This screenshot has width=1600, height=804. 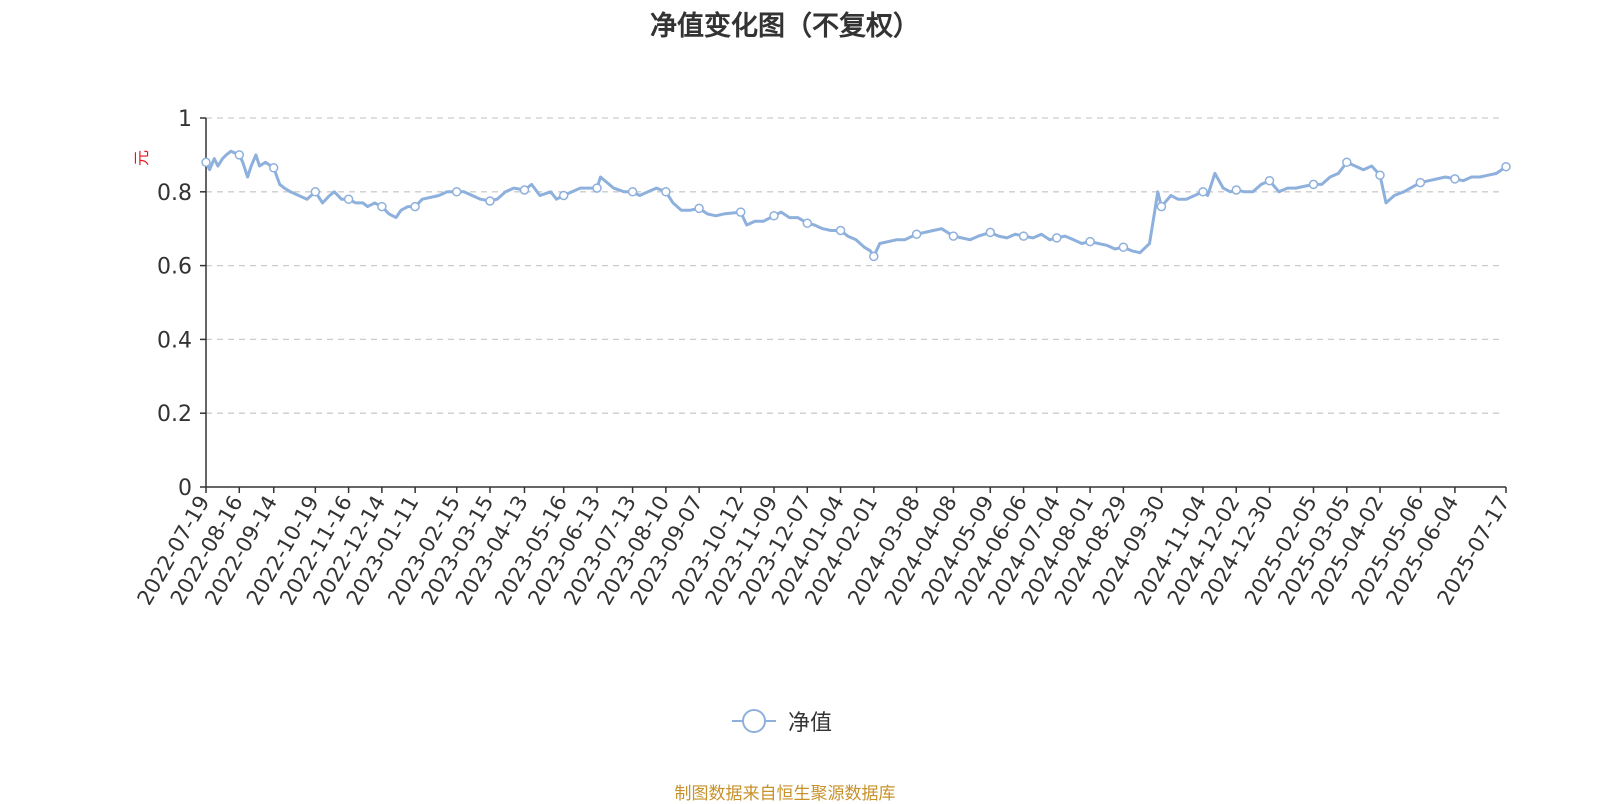 What do you see at coordinates (185, 119) in the screenshot?
I see `y-tick-label: 1` at bounding box center [185, 119].